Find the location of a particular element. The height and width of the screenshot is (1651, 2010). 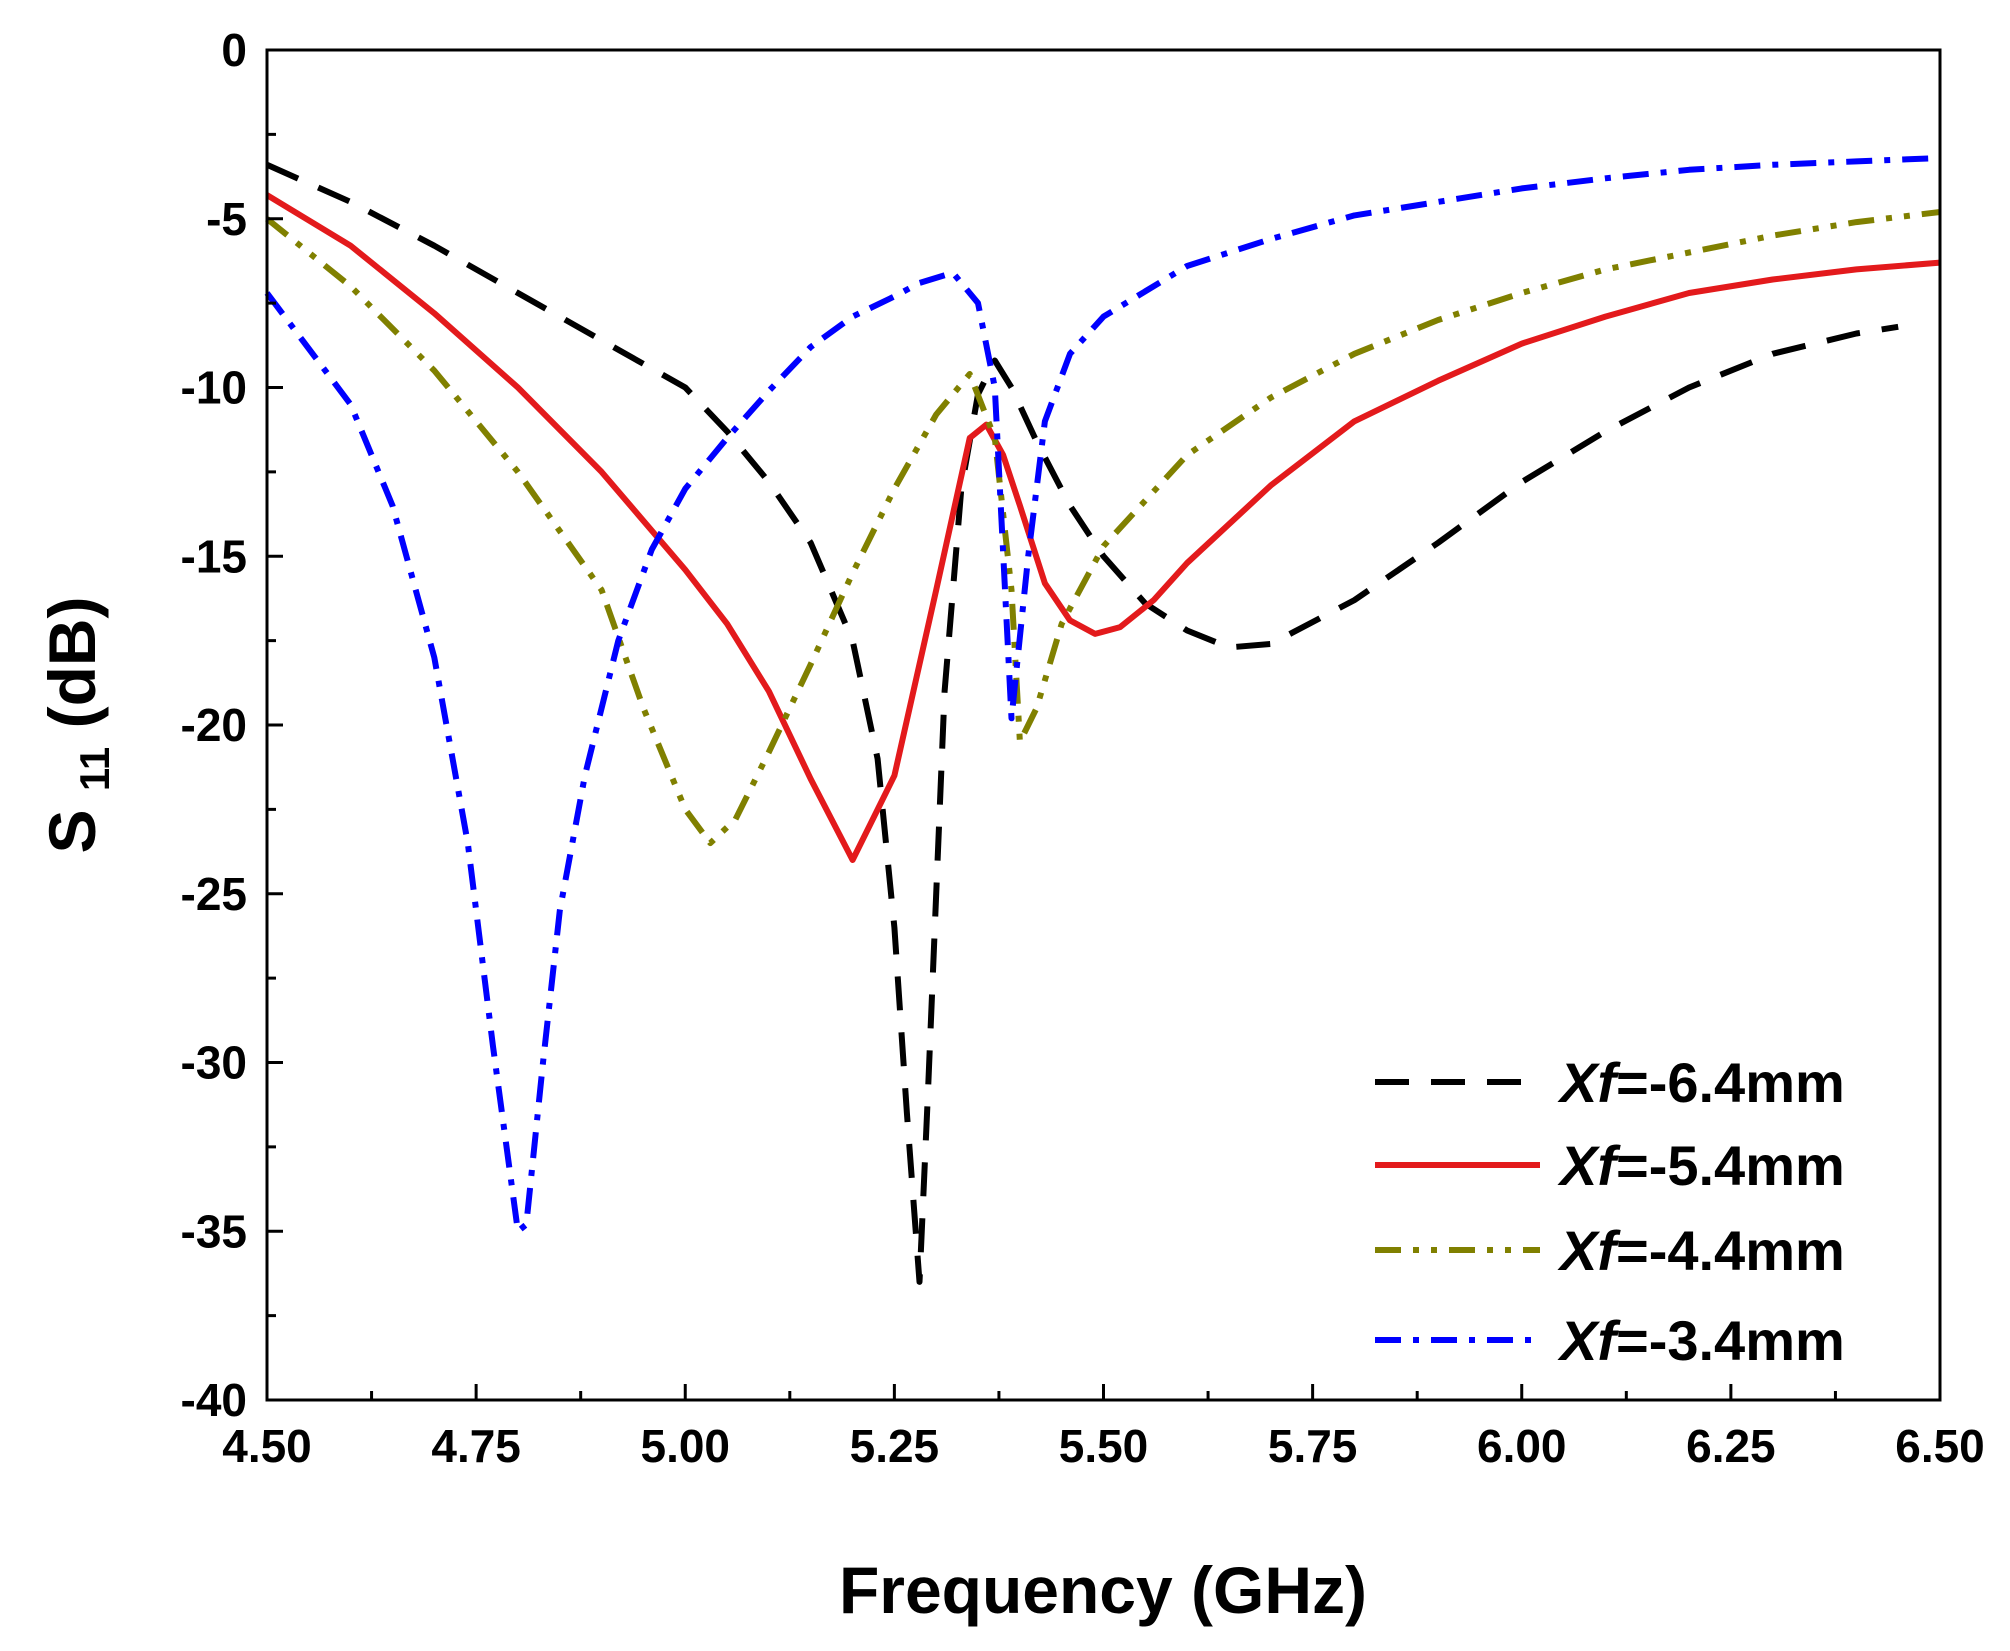

y-tick-label: -15 is located at coordinates (214, 556).